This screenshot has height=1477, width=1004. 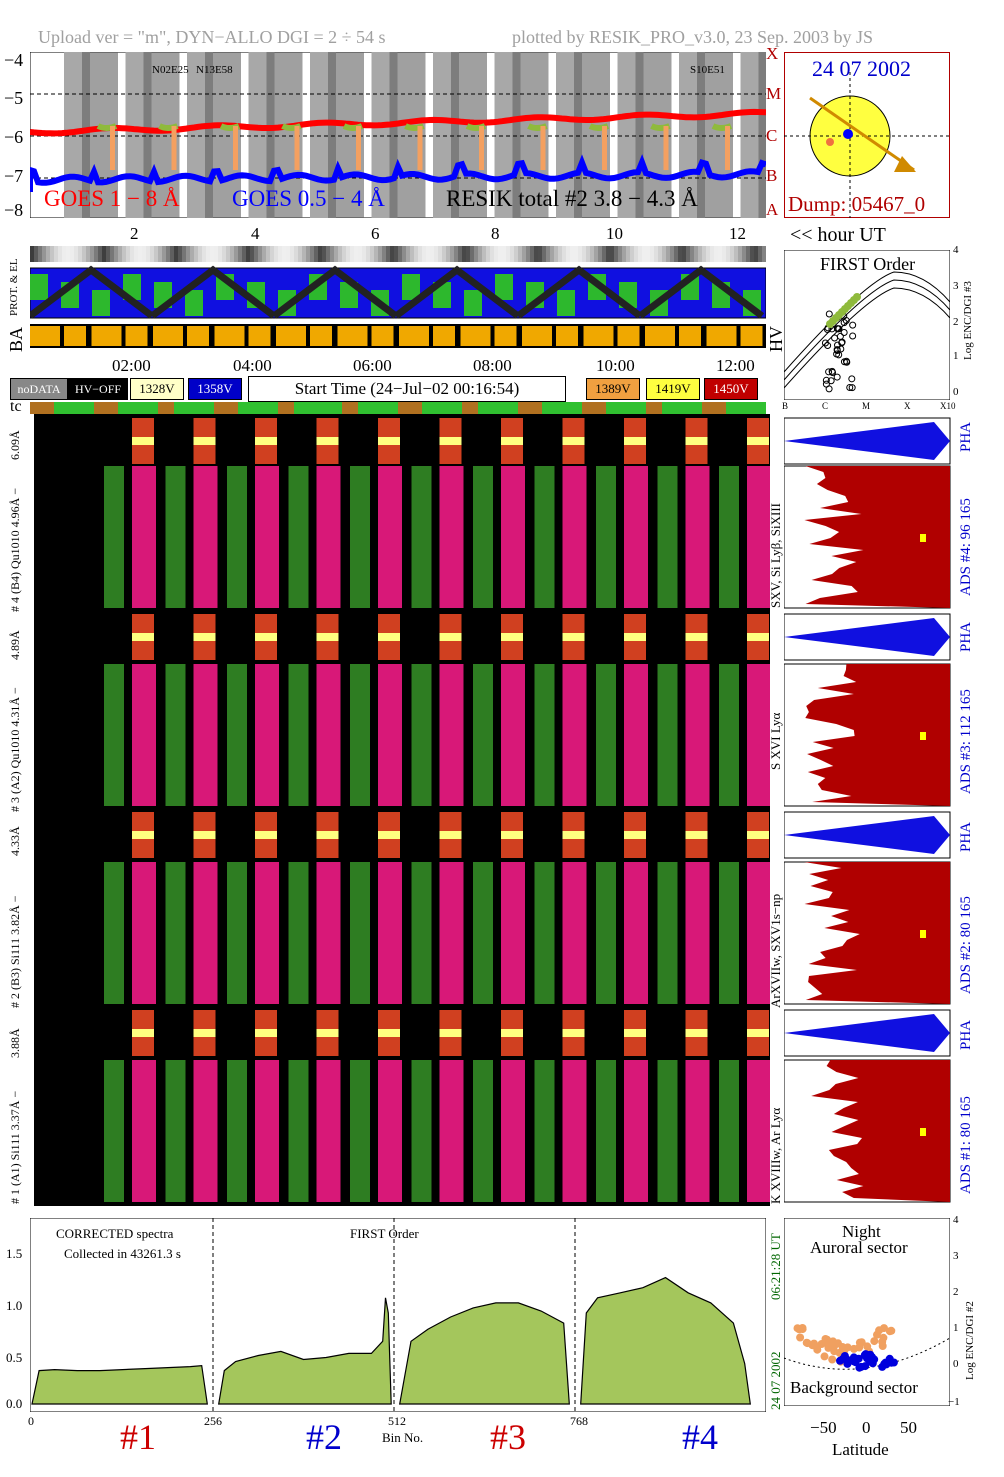 What do you see at coordinates (859, 1367) in the screenshot?
I see `background-point` at bounding box center [859, 1367].